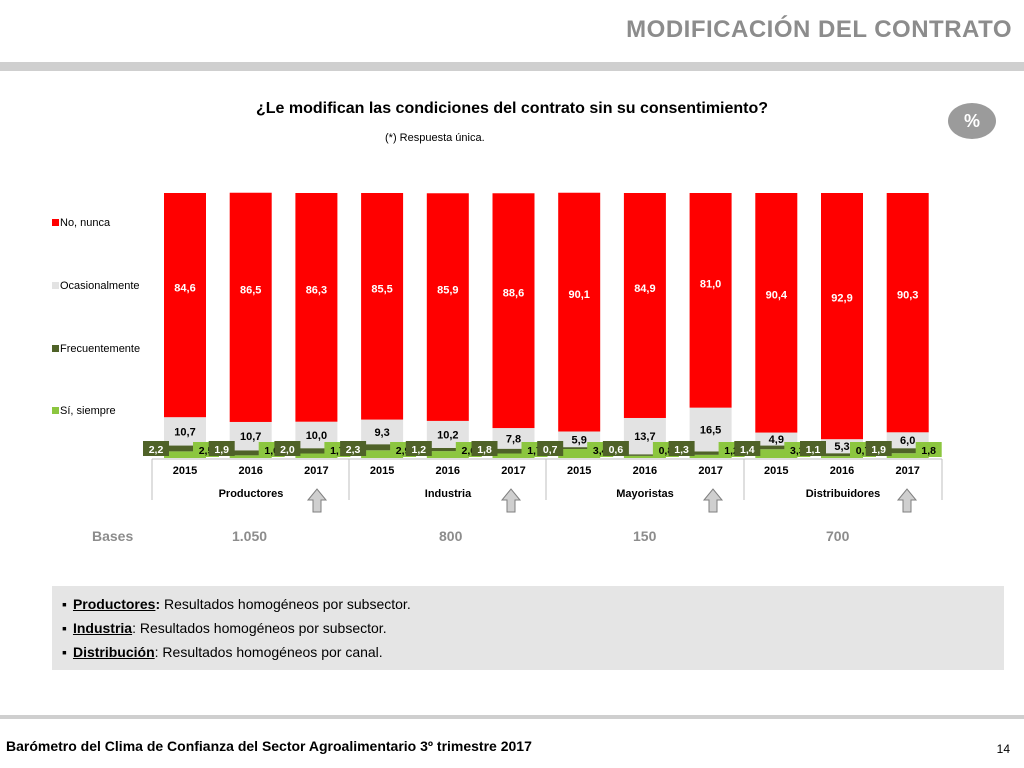 The height and width of the screenshot is (768, 1024). I want to click on note-text: Resultados homogéneos por canal., so click(270, 652).